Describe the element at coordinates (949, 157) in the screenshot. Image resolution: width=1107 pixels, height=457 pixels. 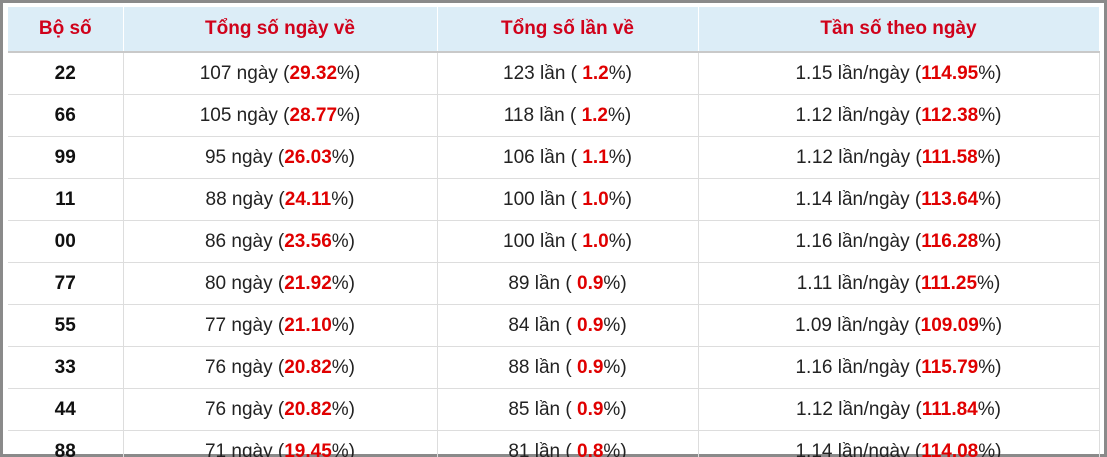
I see `percent-value: 111.58` at that location.